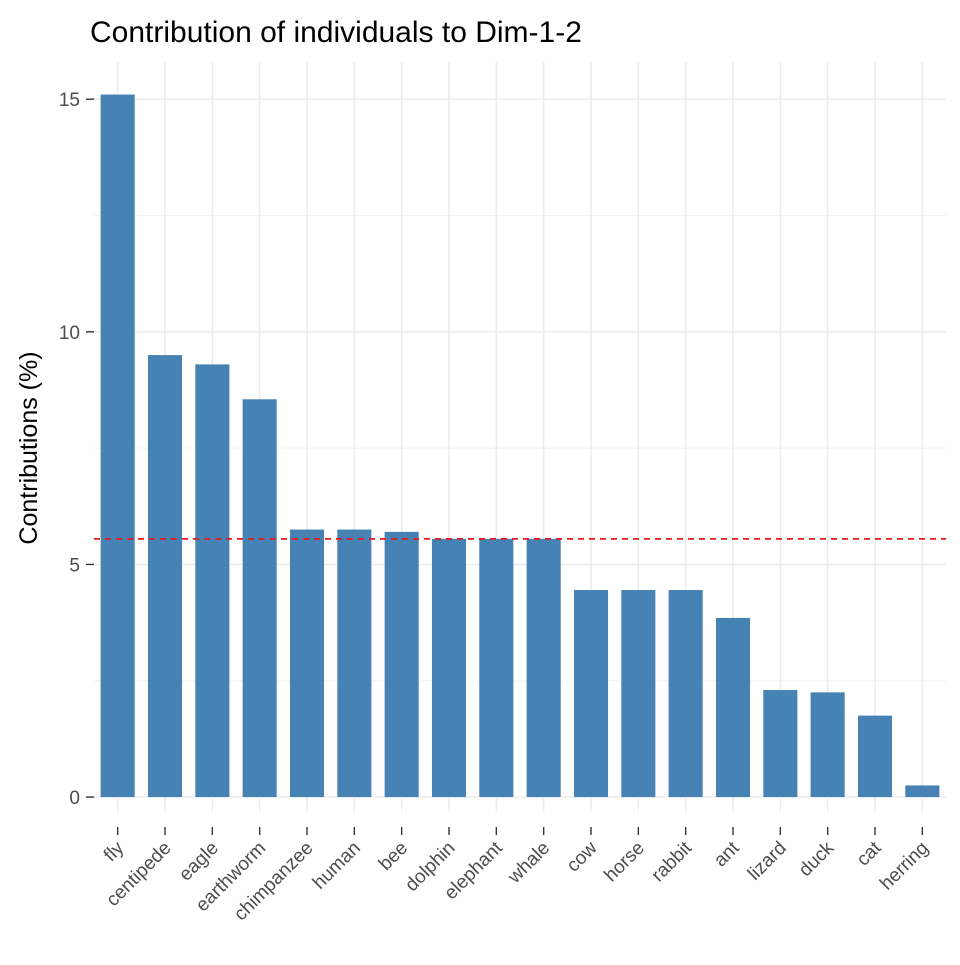 Image resolution: width=960 pixels, height=965 pixels. I want to click on y-tick-label: 0, so click(74, 798).